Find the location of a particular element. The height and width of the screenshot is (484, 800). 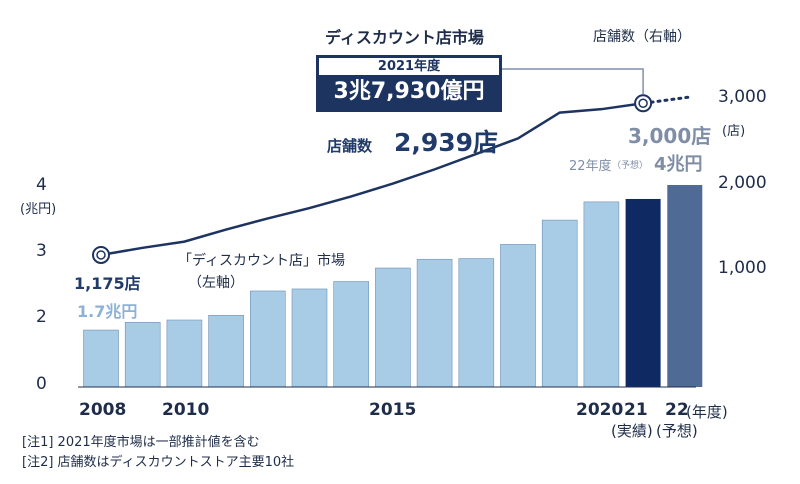

callout-year: 2021年度 is located at coordinates (409, 66).